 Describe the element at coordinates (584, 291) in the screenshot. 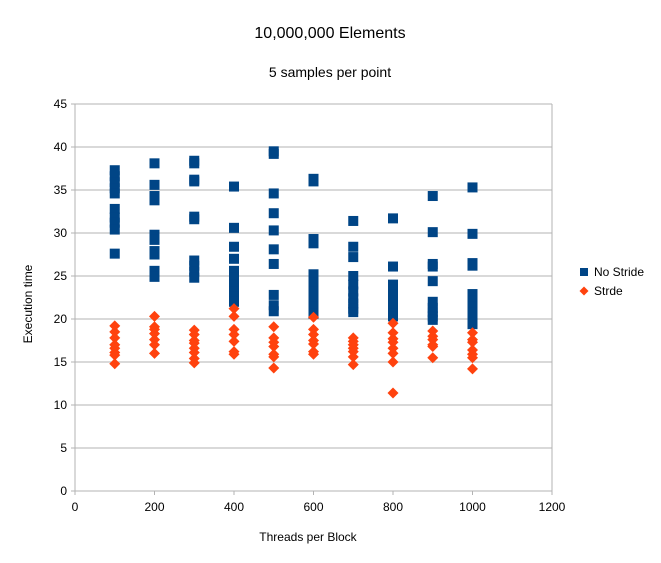

I see `legend-diamond-icon` at that location.